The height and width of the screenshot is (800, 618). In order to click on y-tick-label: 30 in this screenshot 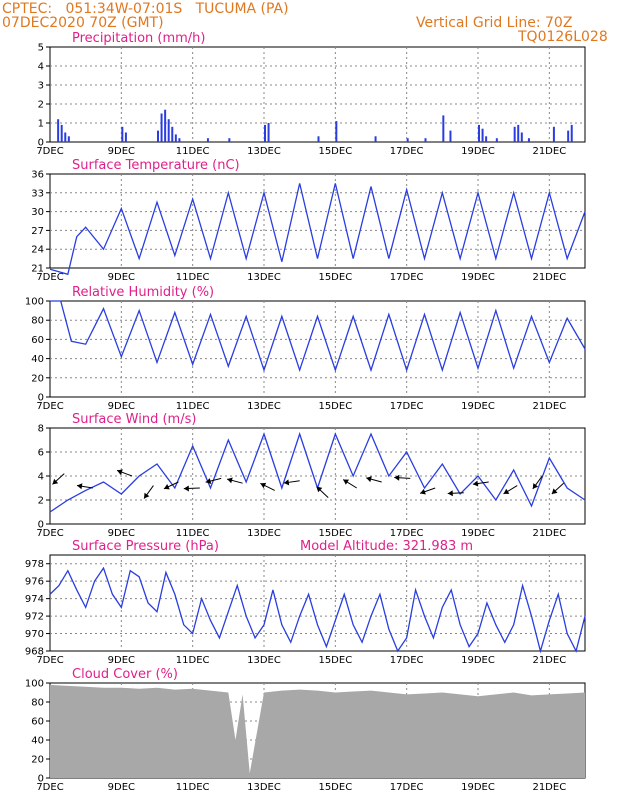, I will do `click(37, 212)`.